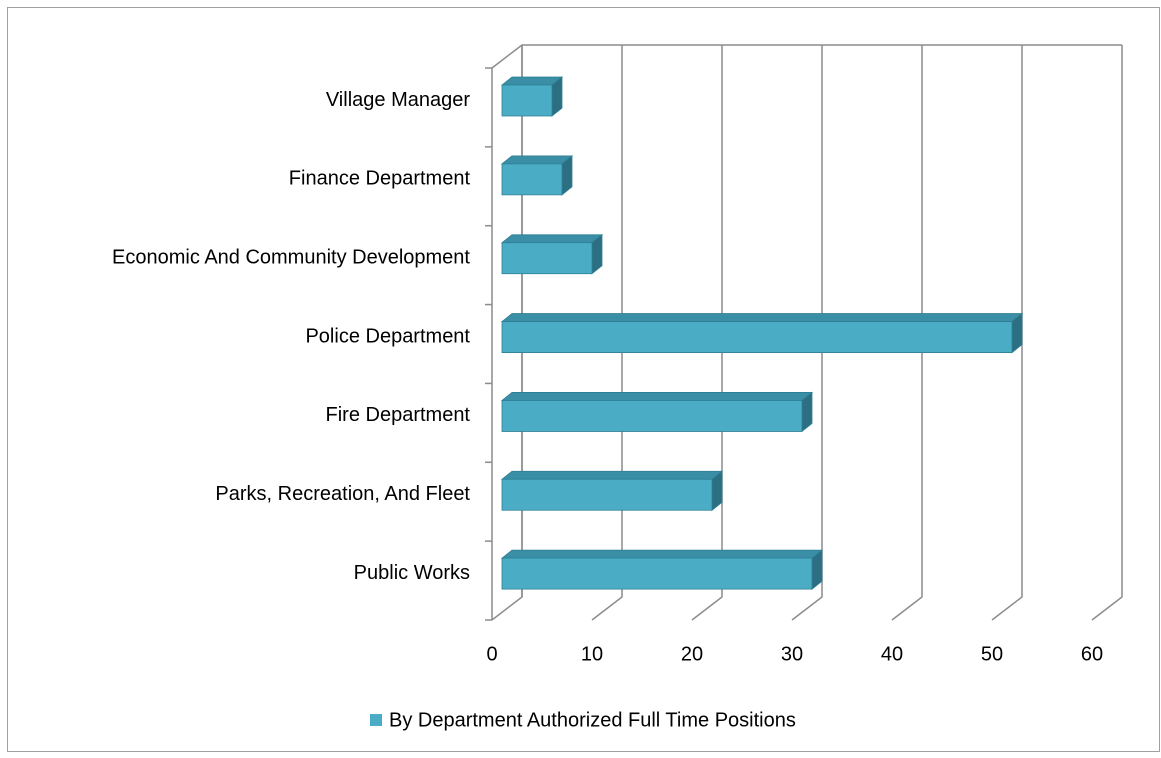 The image size is (1161, 758). I want to click on y-tick-label: Finance Department, so click(380, 179).